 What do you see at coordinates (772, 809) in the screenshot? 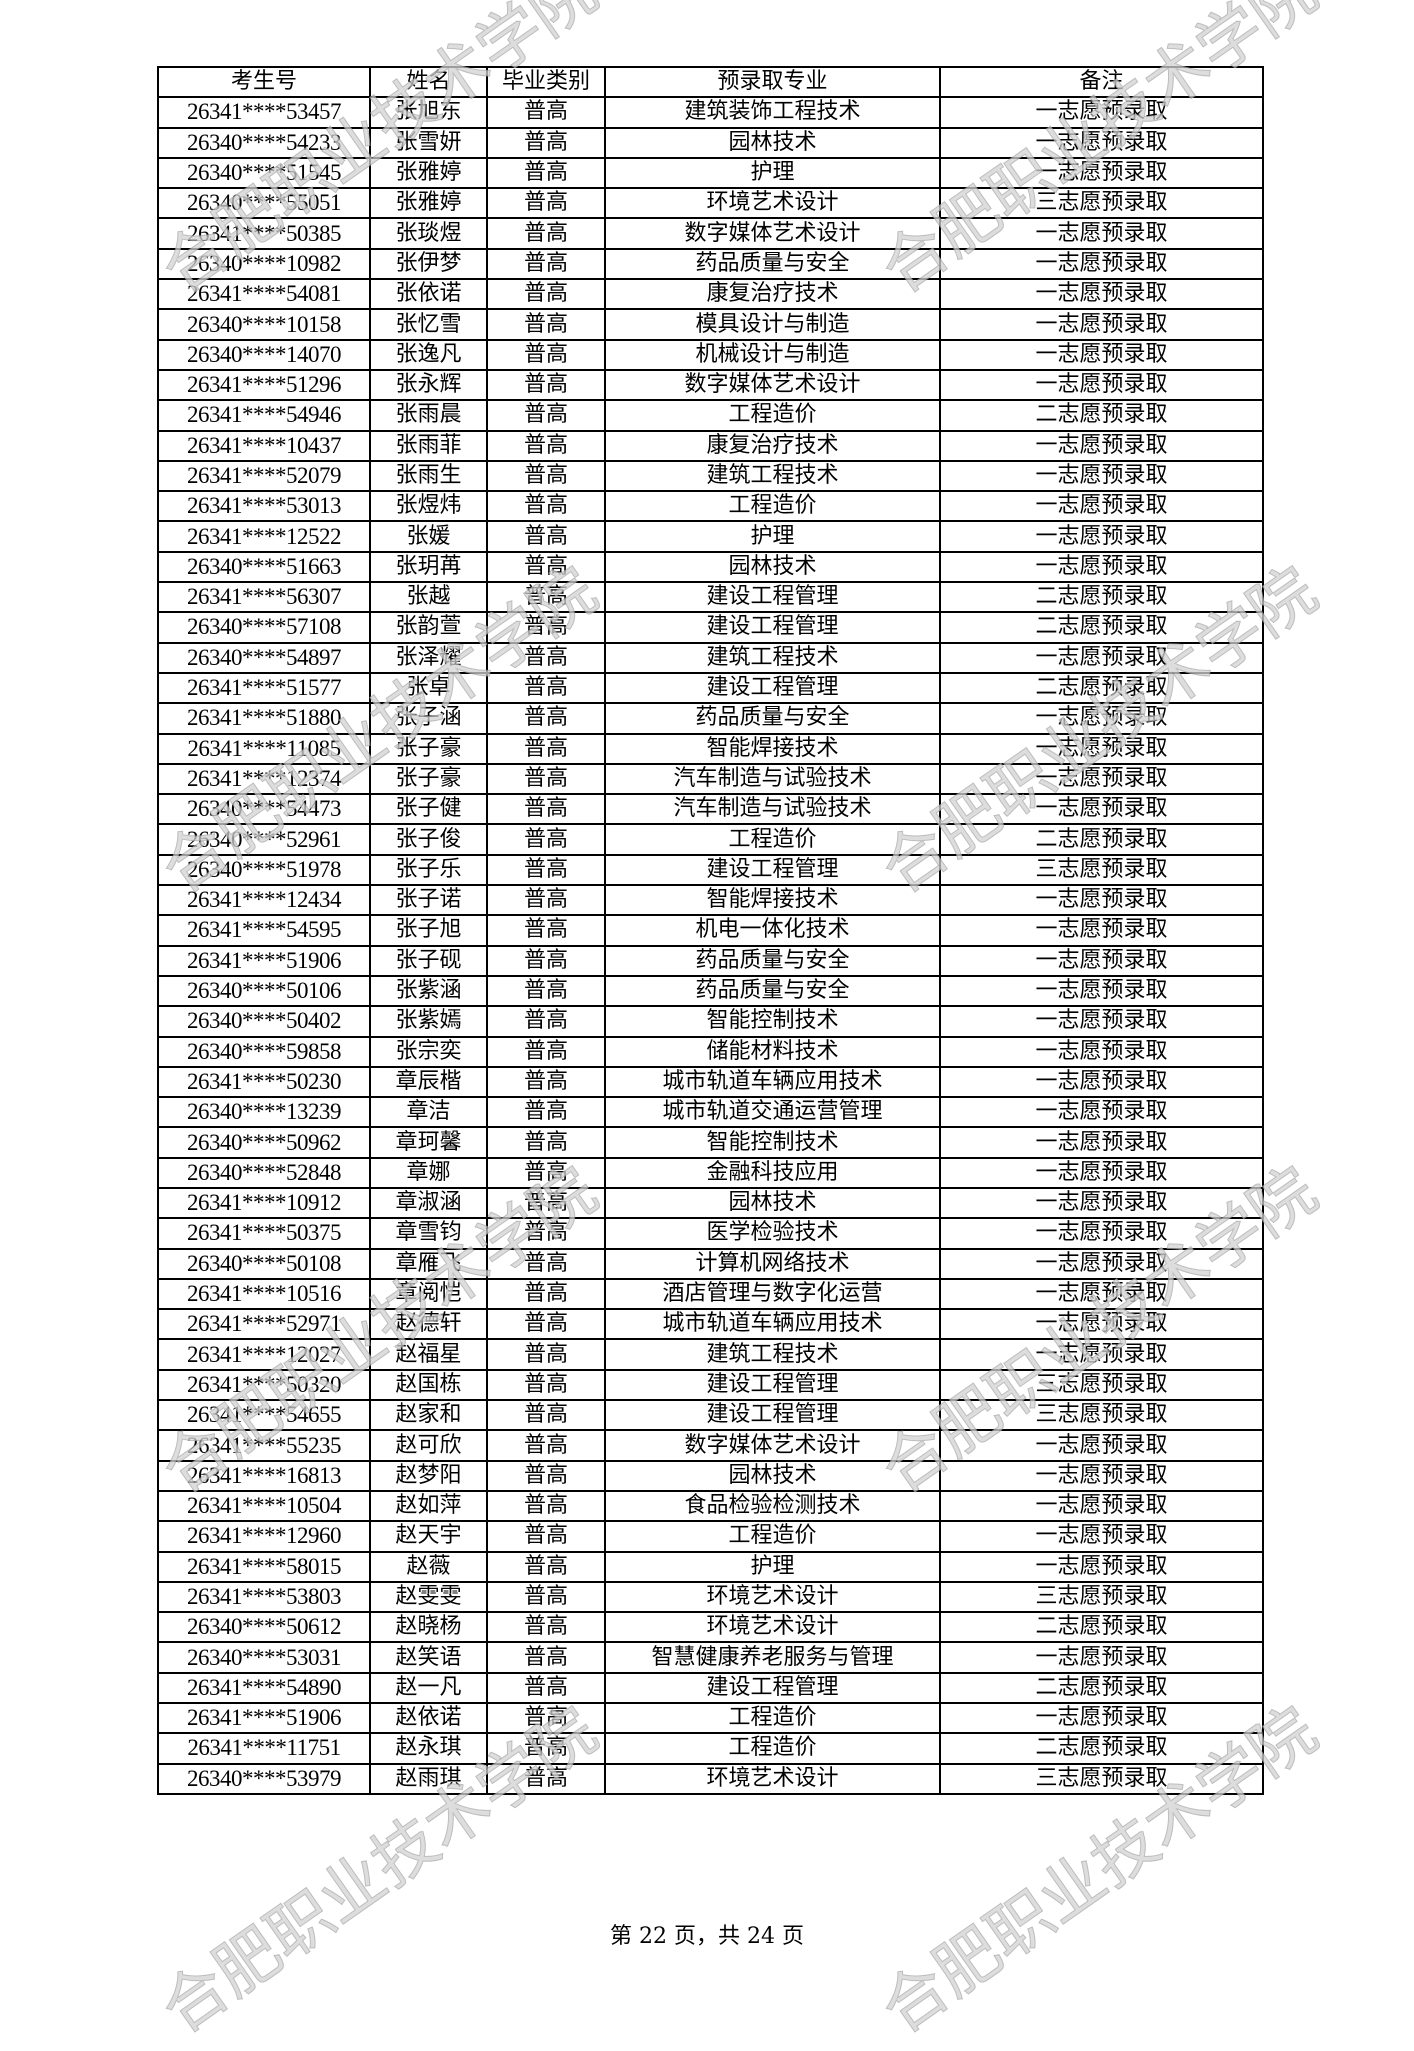
I see `major-cell: 汽车制造与试验技术` at bounding box center [772, 809].